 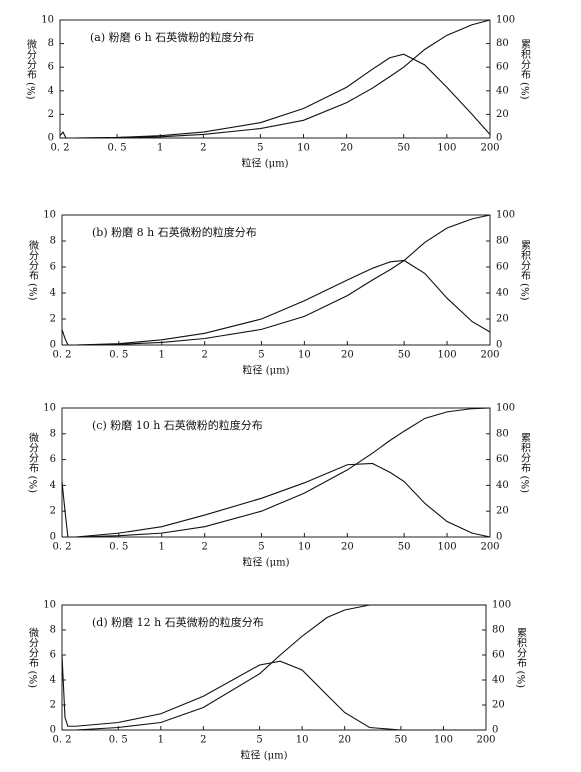 I want to click on chart-title: (a) 粉磨 6 h 石英微粉的粒度分布, so click(x=172, y=37).